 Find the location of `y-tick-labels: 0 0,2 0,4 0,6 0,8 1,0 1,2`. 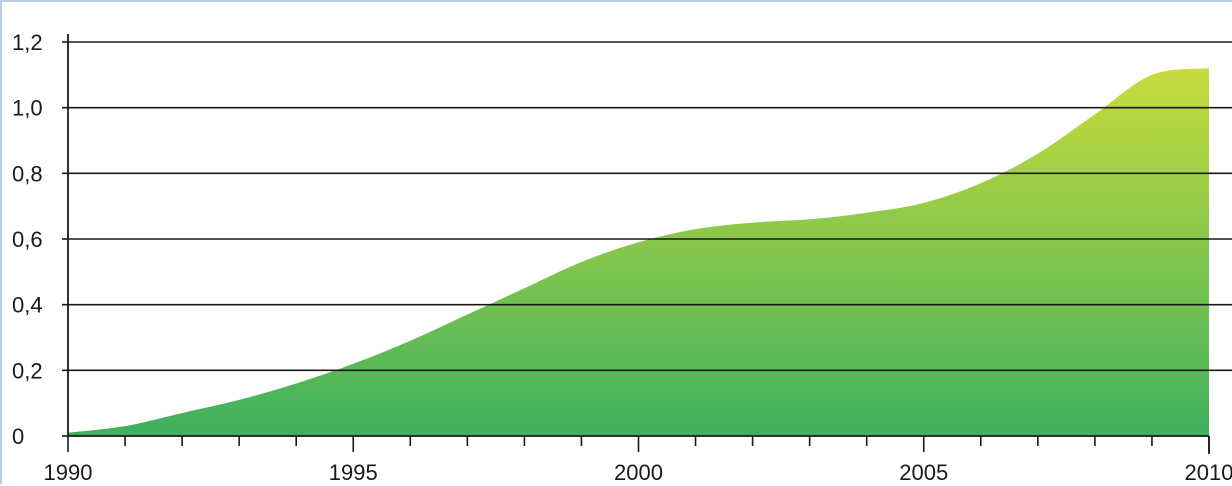

y-tick-labels: 0 0,2 0,4 0,6 0,8 1,0 1,2 is located at coordinates (27, 239).